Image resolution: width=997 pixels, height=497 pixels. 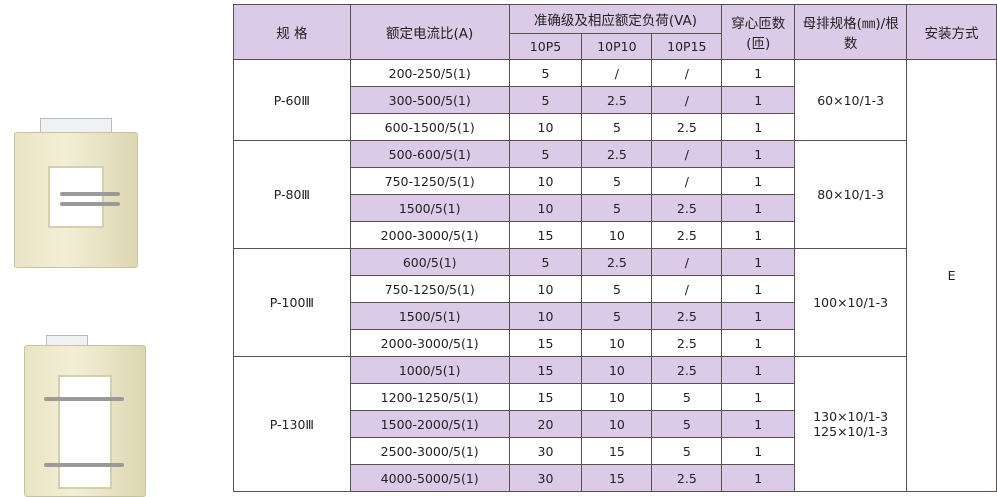 I want to click on ratio-cell: 4000-5000/5(1), so click(x=429, y=478).